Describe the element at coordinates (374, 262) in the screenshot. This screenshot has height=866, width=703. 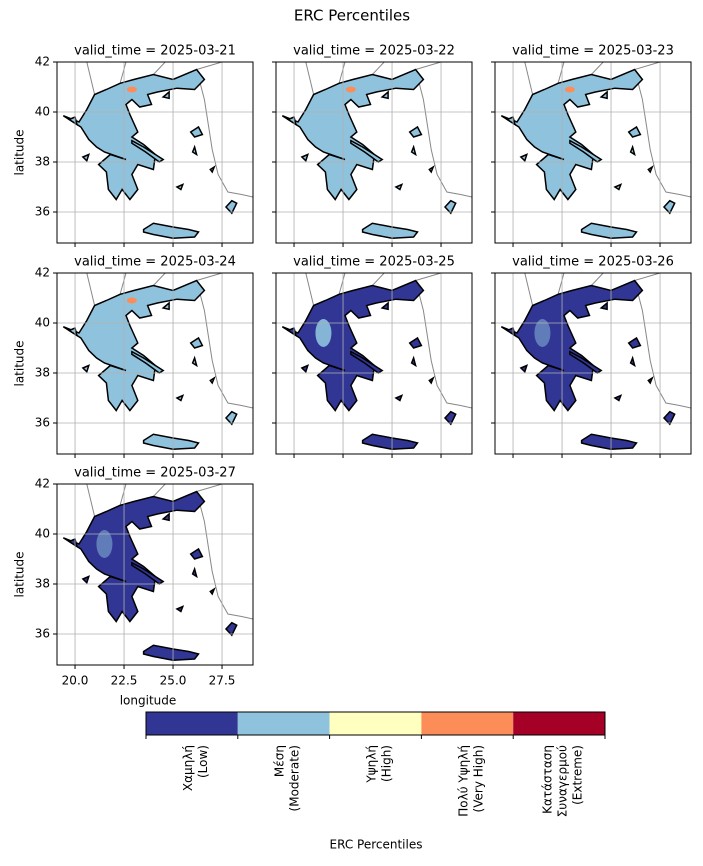
I see `panel-title: valid_time = 2025-03-25` at that location.